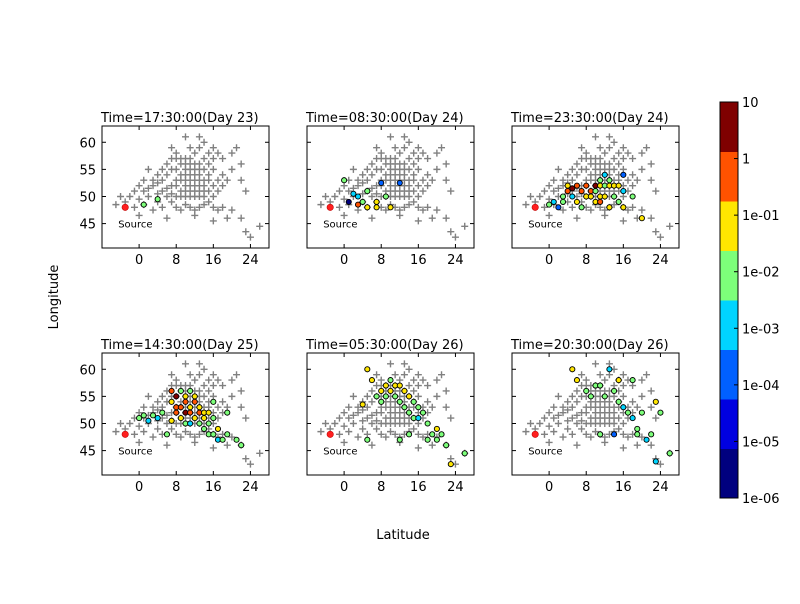  What do you see at coordinates (761, 386) in the screenshot?
I see `colorbar-label: 1e-04` at bounding box center [761, 386].